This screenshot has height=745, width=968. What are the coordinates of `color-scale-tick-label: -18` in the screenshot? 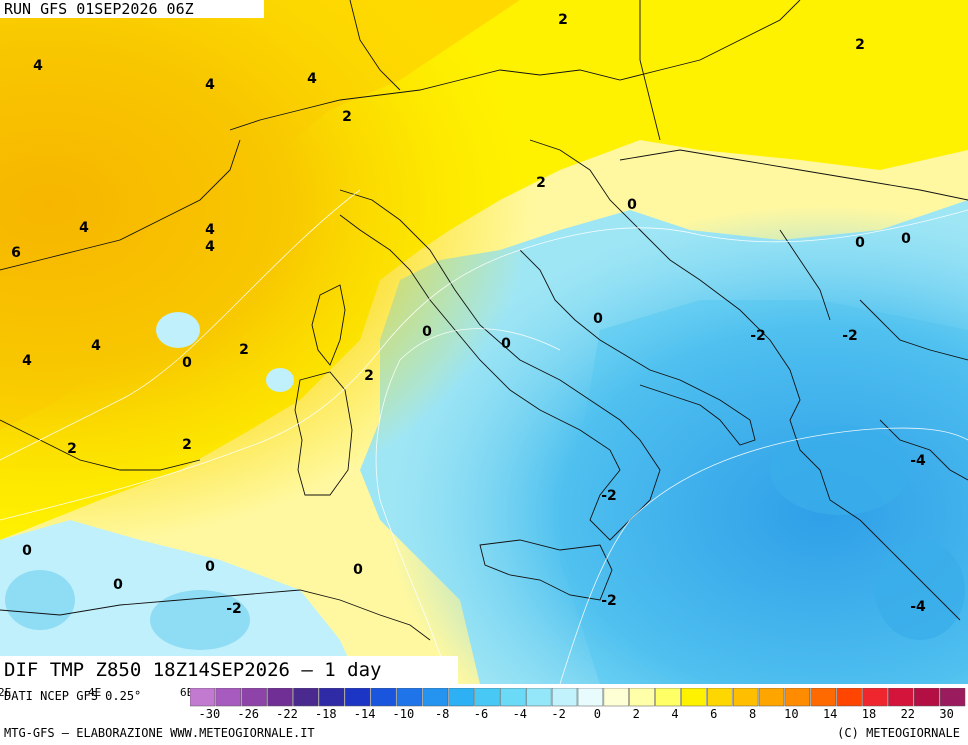 It's located at (325, 714).